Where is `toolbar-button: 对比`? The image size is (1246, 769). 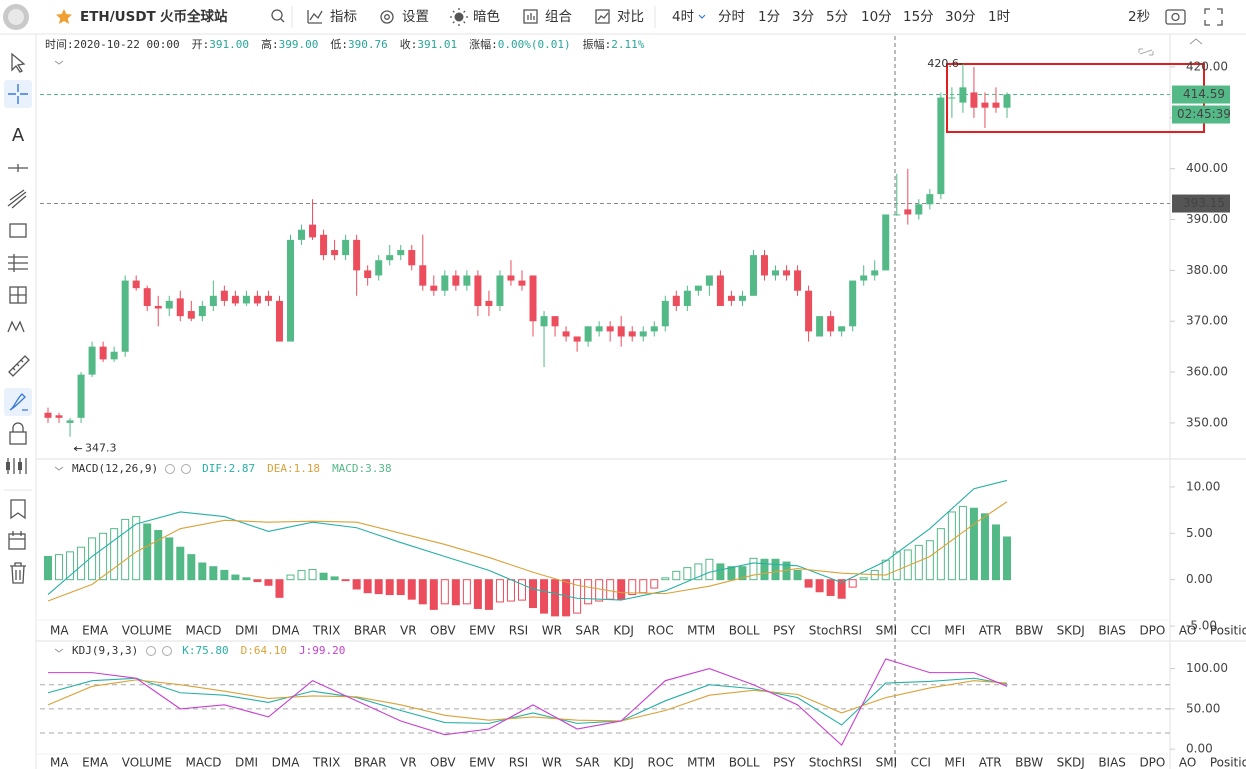 toolbar-button: 对比 is located at coordinates (630, 17).